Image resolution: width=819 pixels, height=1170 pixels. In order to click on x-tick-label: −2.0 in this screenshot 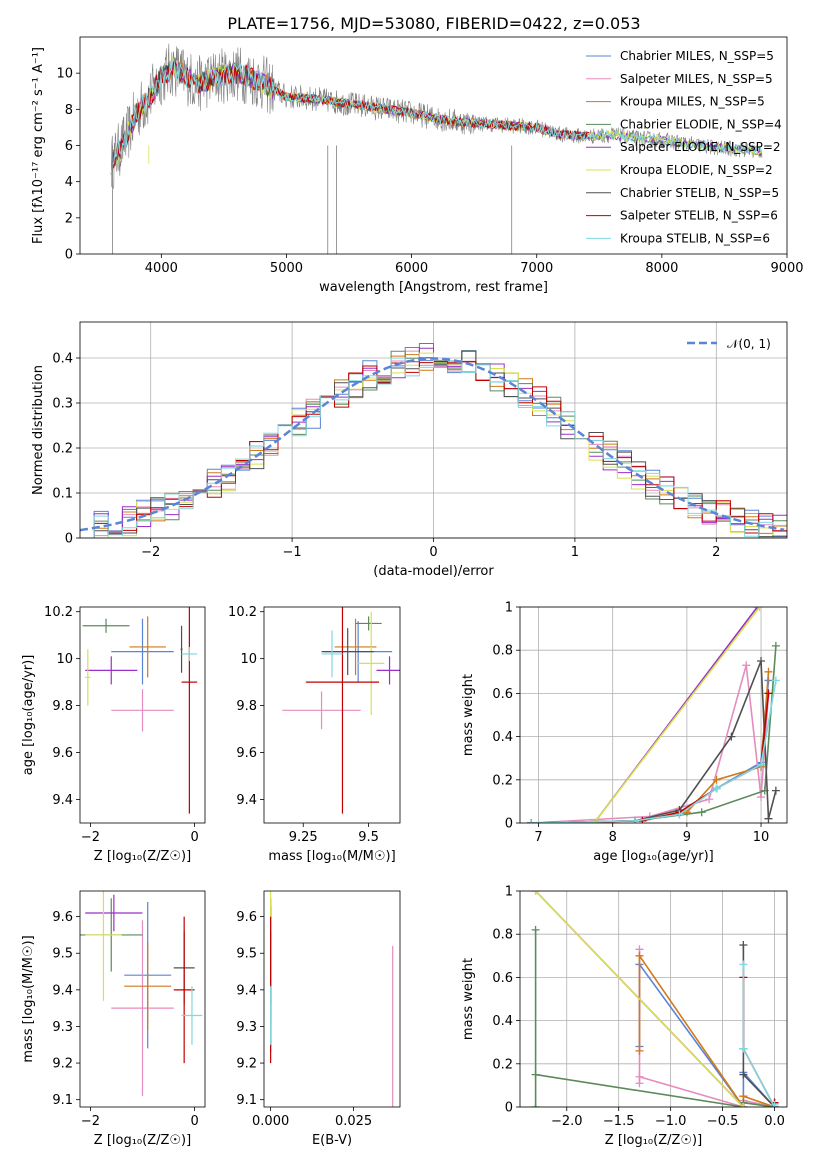, I will do `click(567, 1121)`.